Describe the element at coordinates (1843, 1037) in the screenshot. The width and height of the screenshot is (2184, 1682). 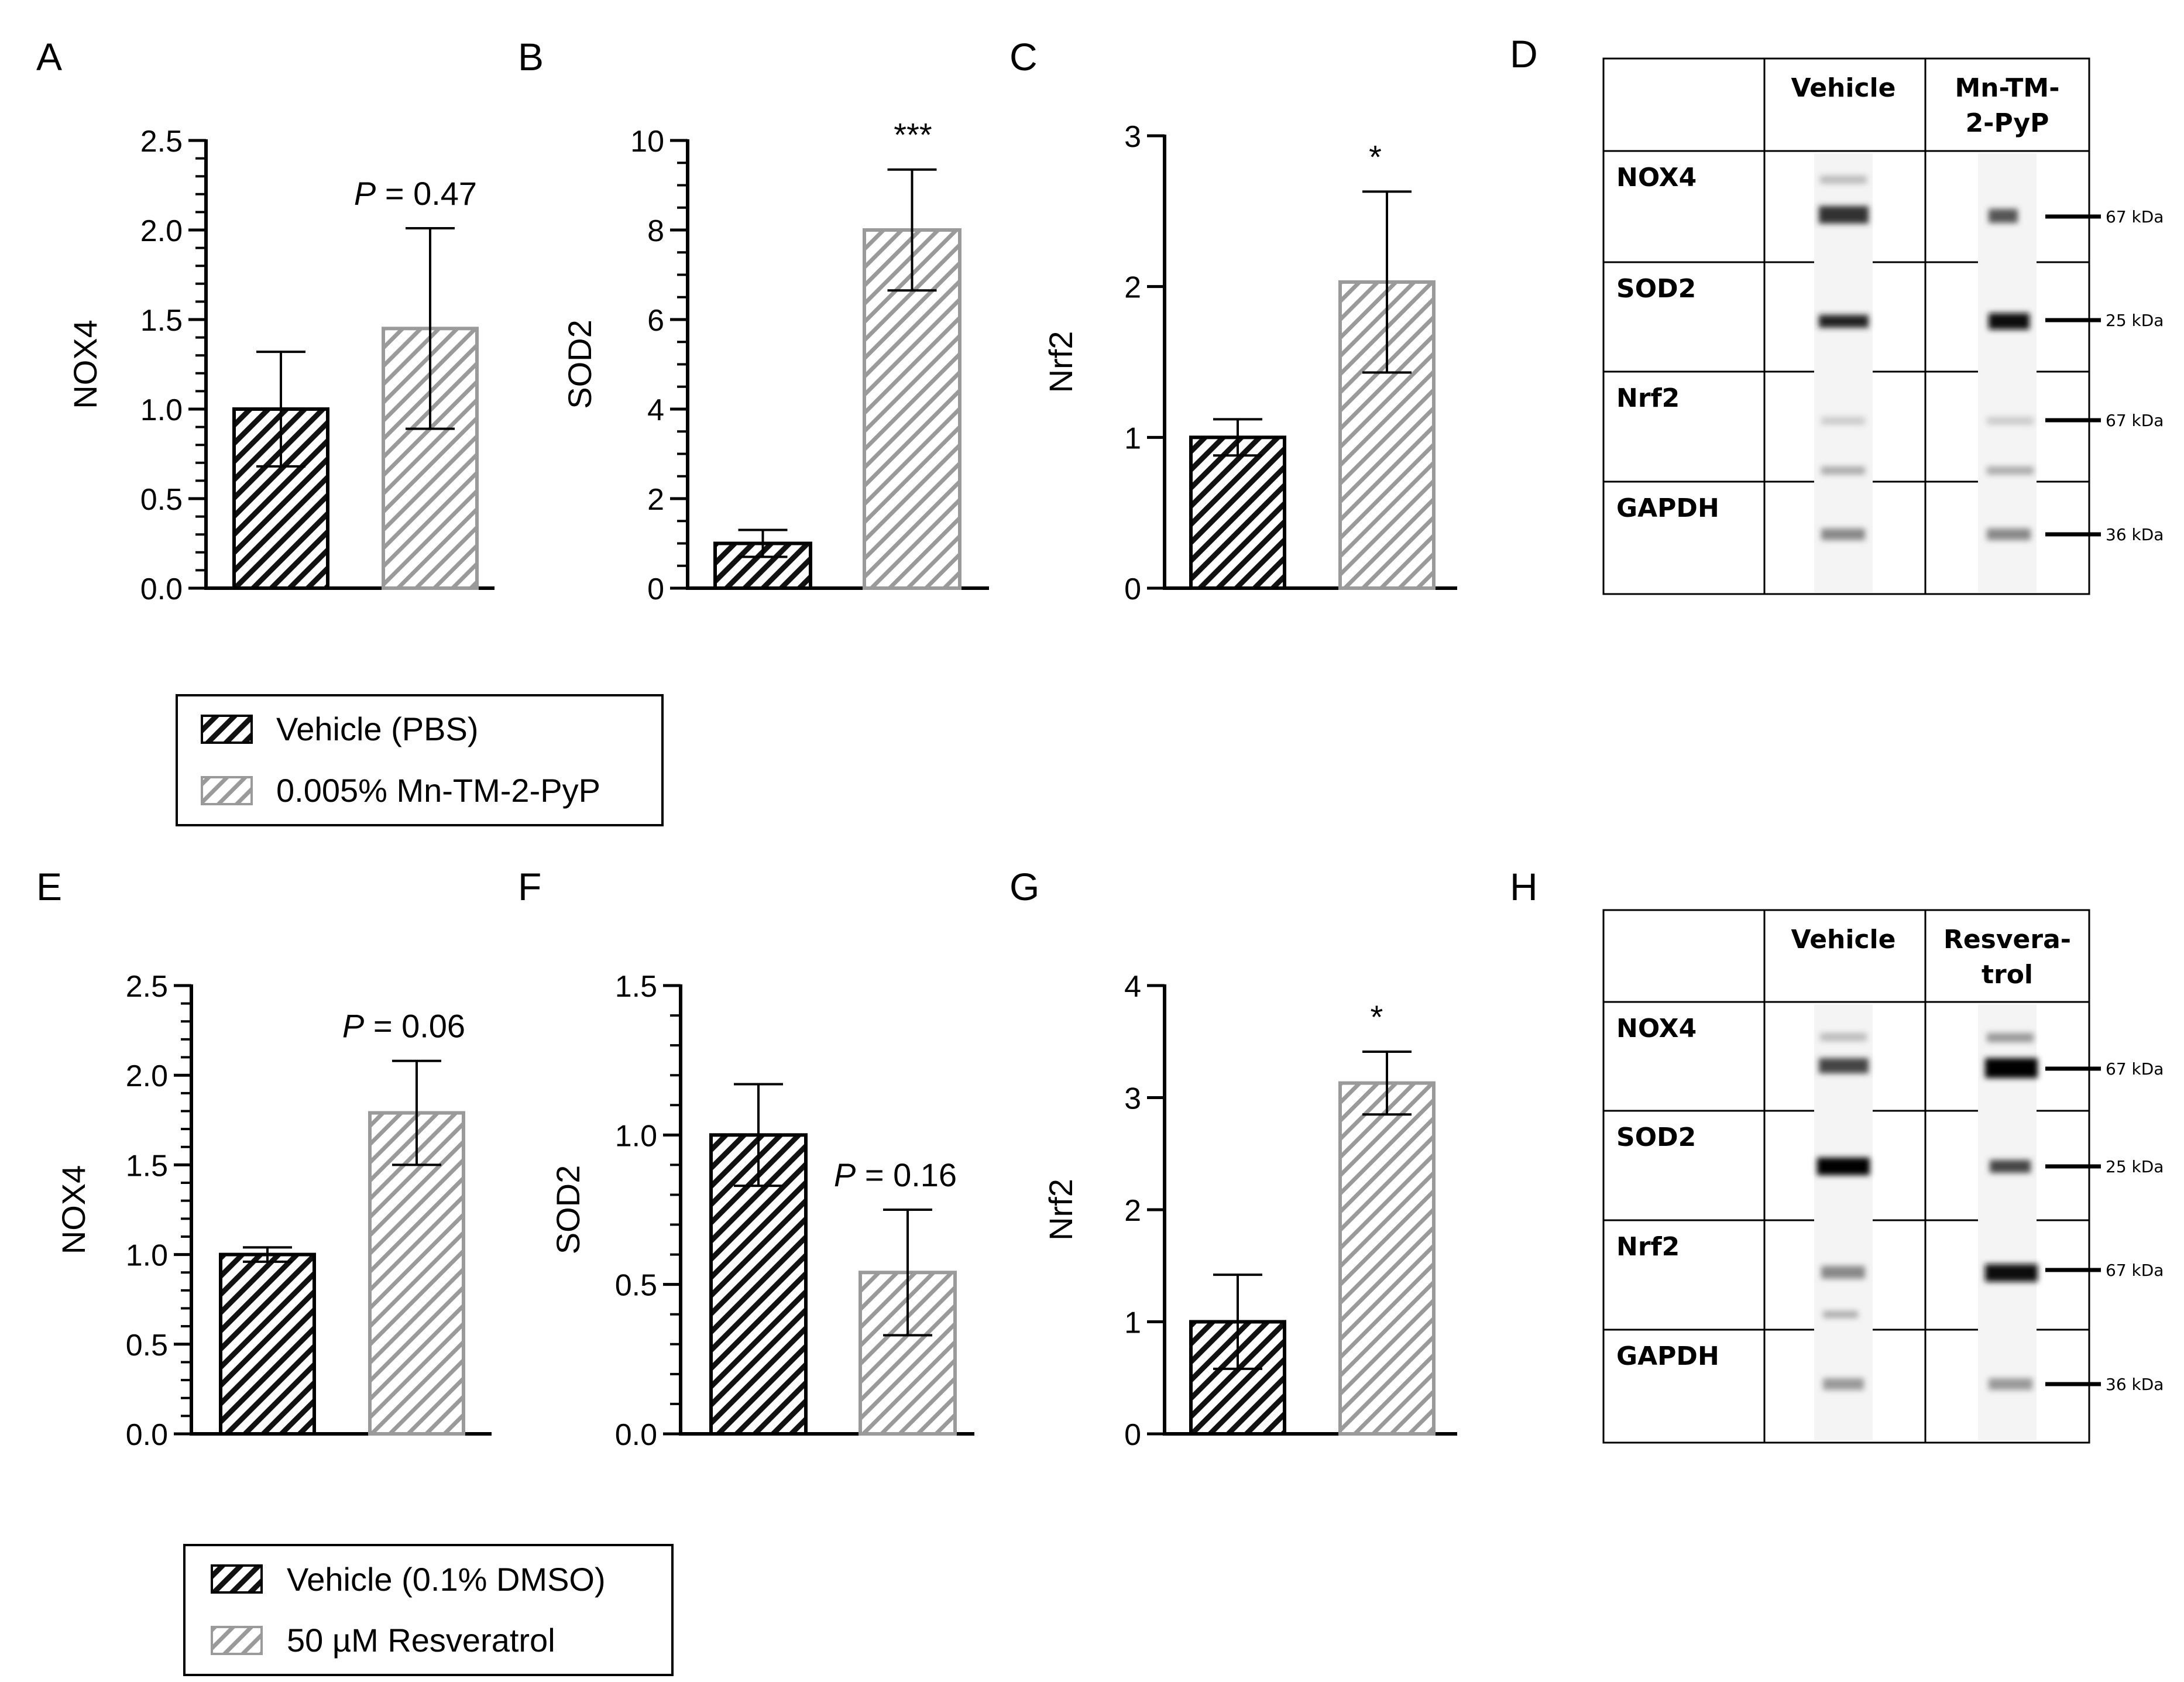
I see `band-nox4-vehicle-upper` at that location.